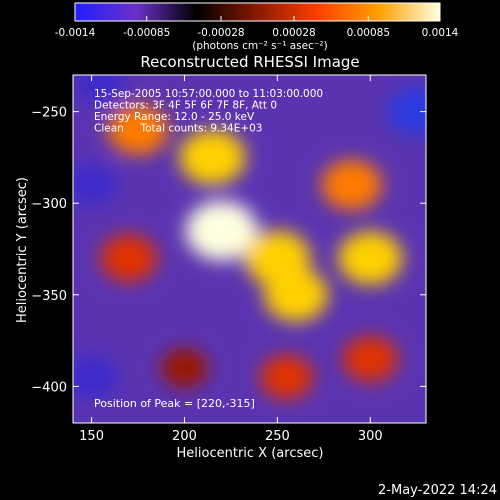 The width and height of the screenshot is (500, 500). What do you see at coordinates (370, 436) in the screenshot?
I see `x-tick-label: 300` at bounding box center [370, 436].